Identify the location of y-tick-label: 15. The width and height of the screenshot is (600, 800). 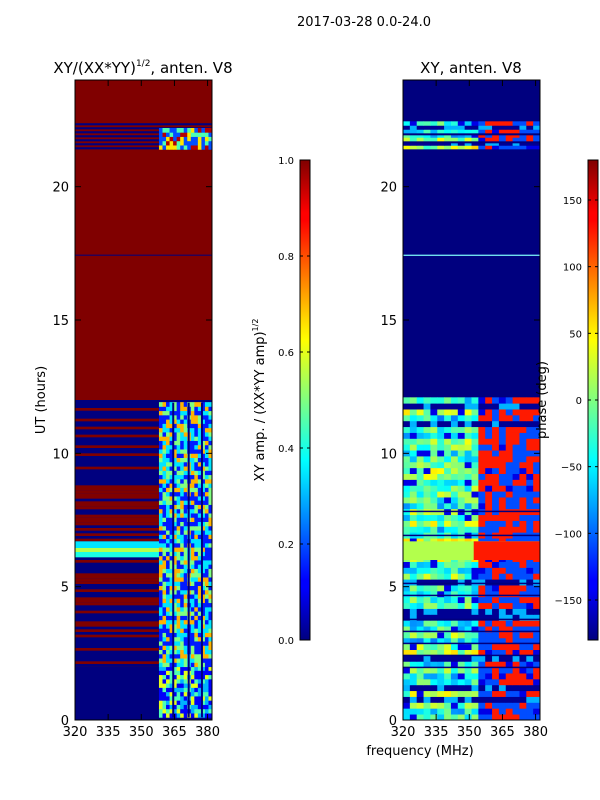
(60, 321).